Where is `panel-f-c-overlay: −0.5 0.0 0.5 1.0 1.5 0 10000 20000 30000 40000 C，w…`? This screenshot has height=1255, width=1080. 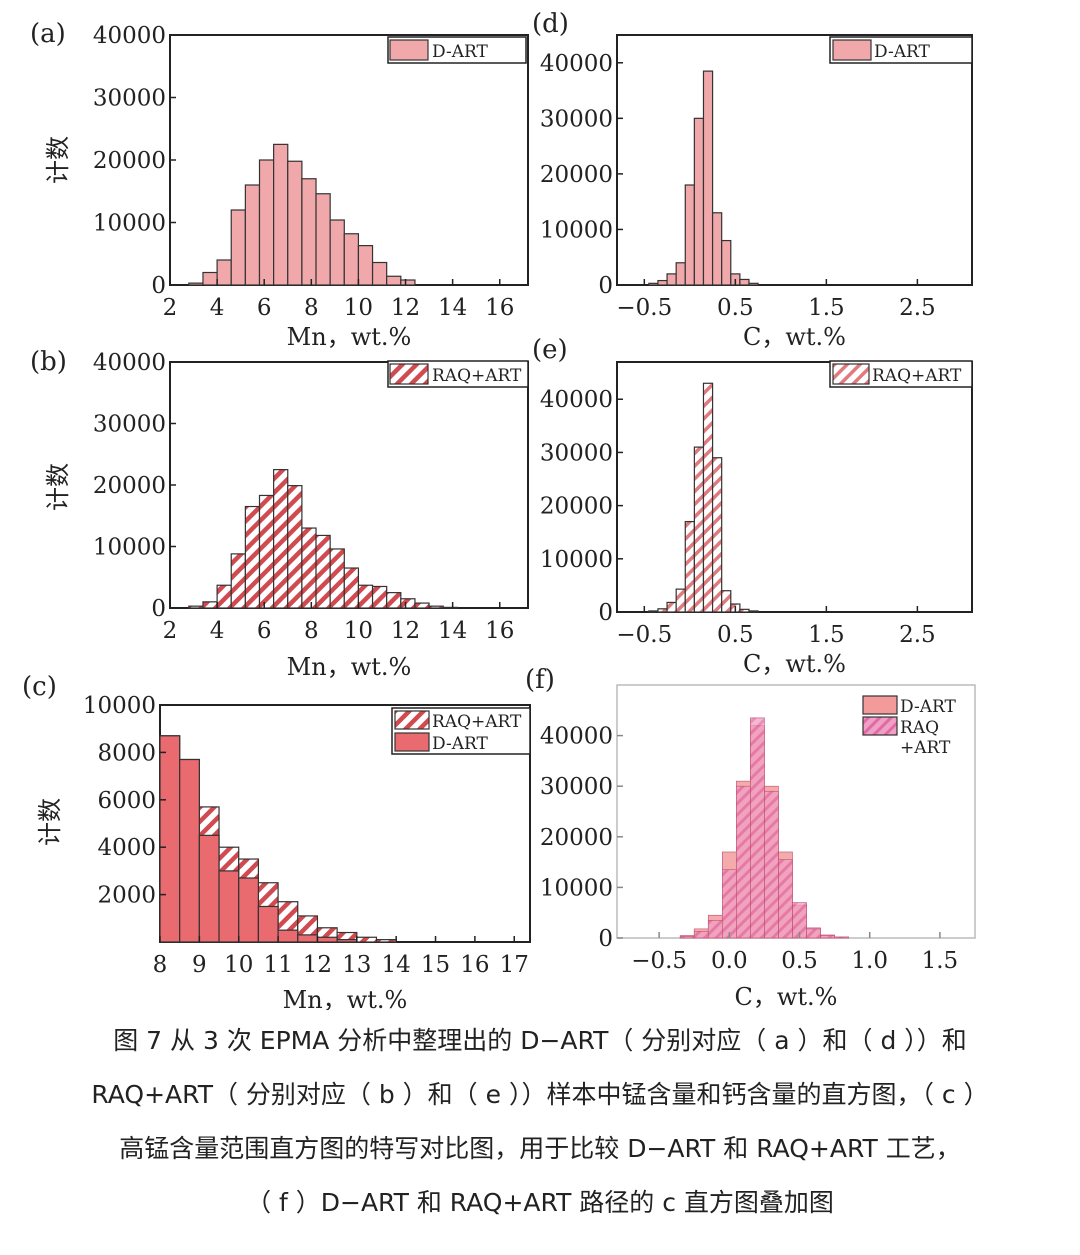
panel-f-c-overlay: −0.5 0.0 0.5 1.0 1.5 0 10000 20000 30000 40000 C，w… is located at coordinates (750, 837).